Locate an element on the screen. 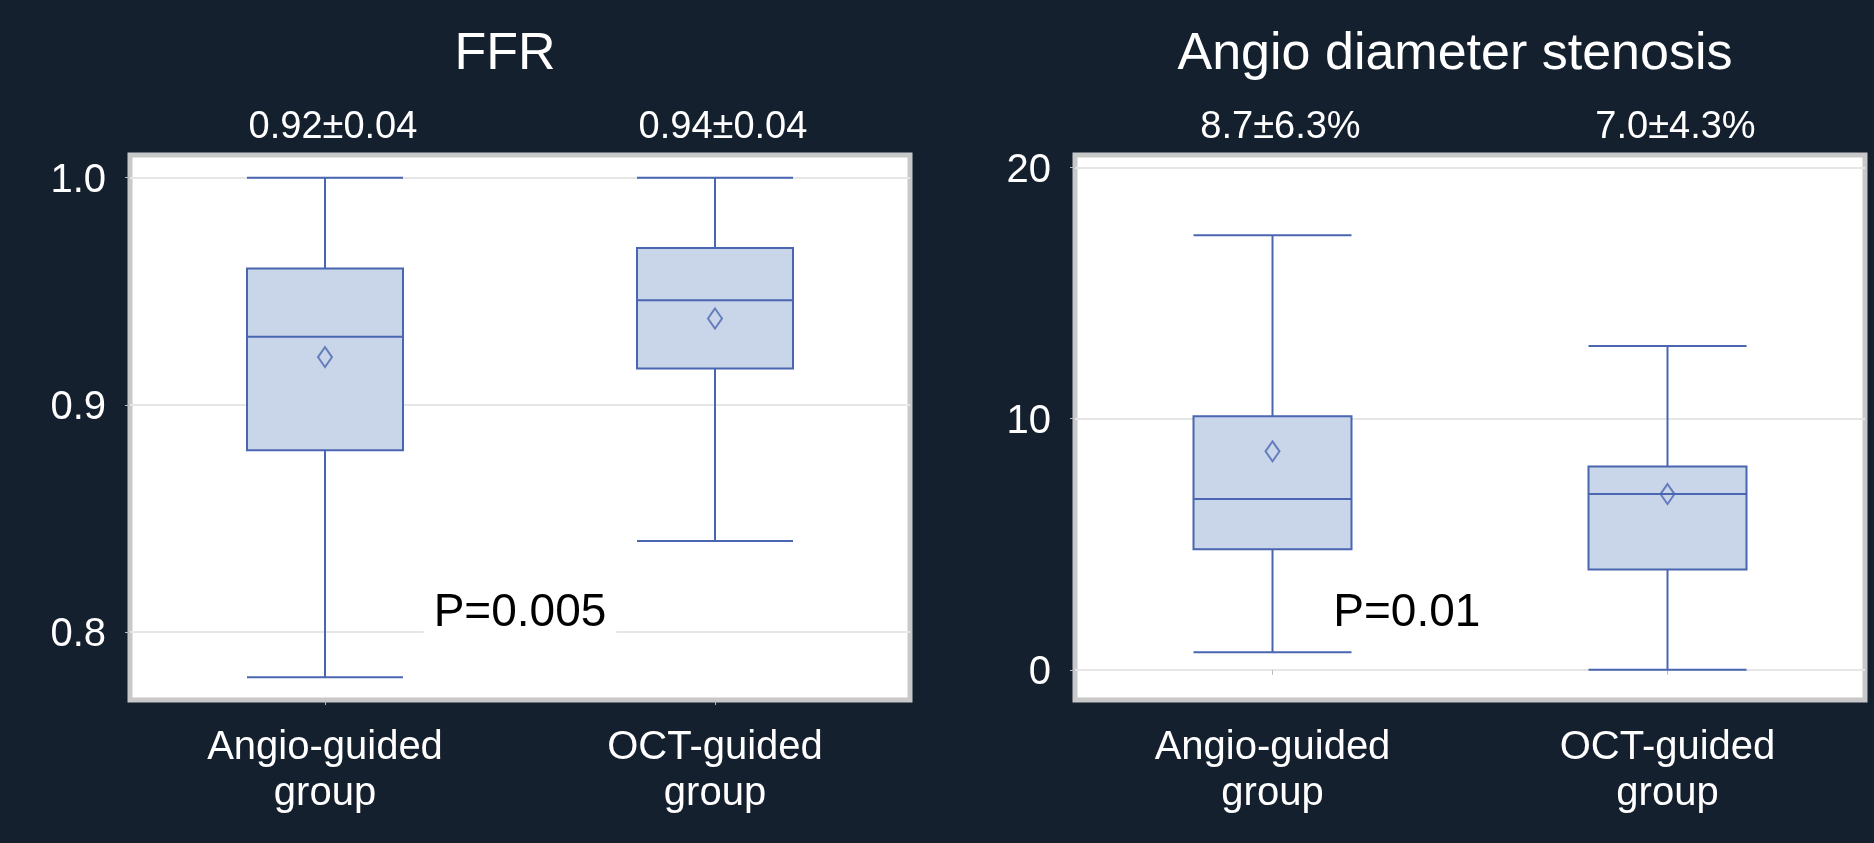  y-tick-label: 10 is located at coordinates (1028, 418).